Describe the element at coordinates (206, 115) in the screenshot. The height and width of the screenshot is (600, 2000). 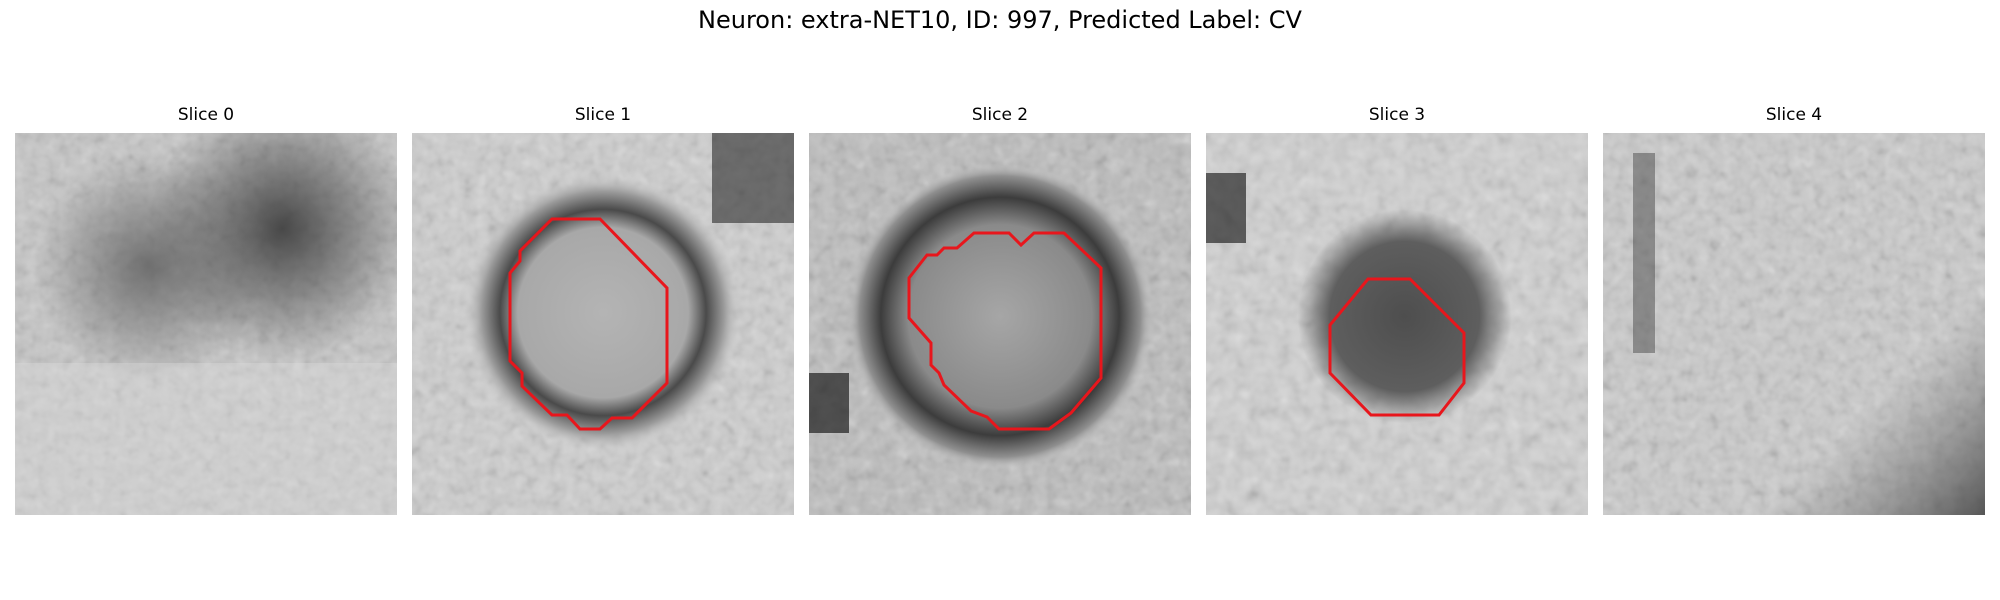
I see `slice-title: Slice 0` at that location.